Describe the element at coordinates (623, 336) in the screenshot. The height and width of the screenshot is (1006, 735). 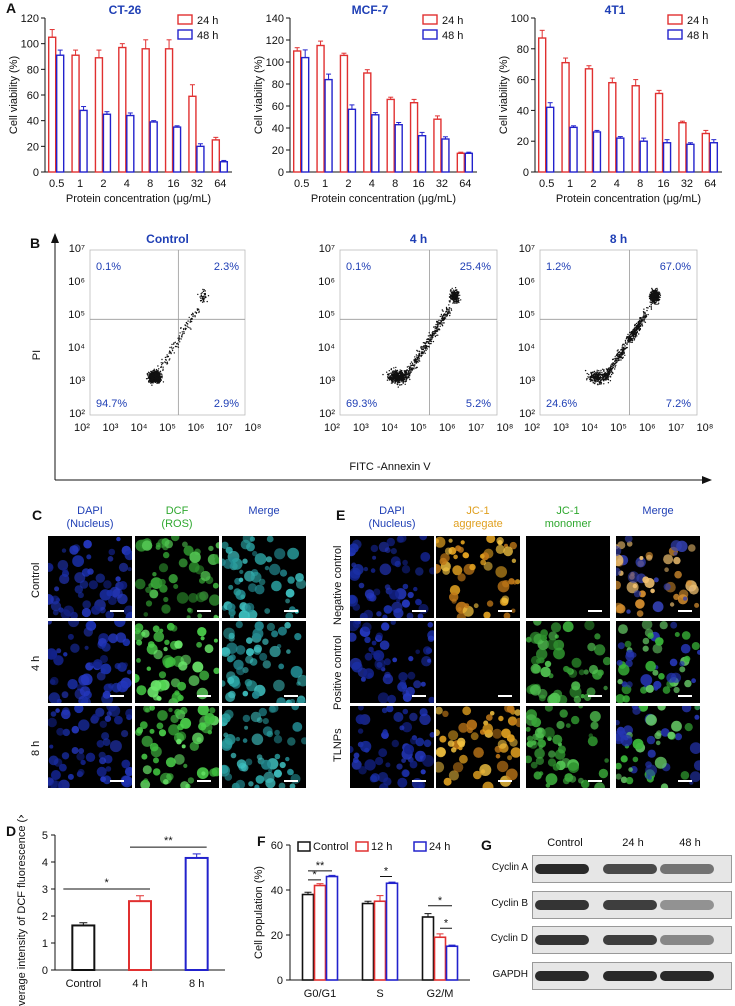
I see `scatter-dots` at that location.